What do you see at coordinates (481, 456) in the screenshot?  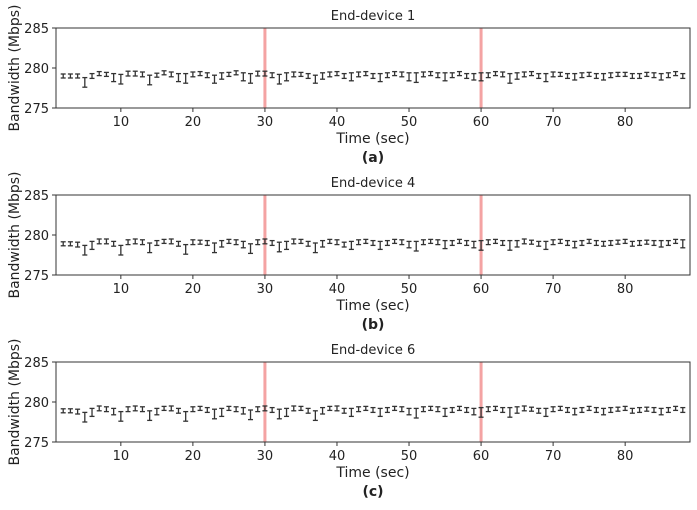 I see `x-tick-label: 60` at bounding box center [481, 456].